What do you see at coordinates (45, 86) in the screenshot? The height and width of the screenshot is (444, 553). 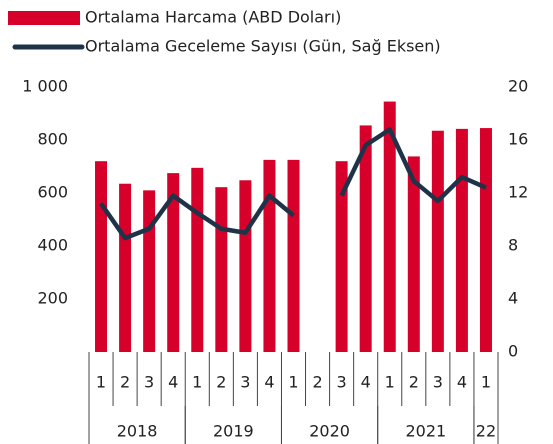 I see `y-tick-label: 1 000` at bounding box center [45, 86].